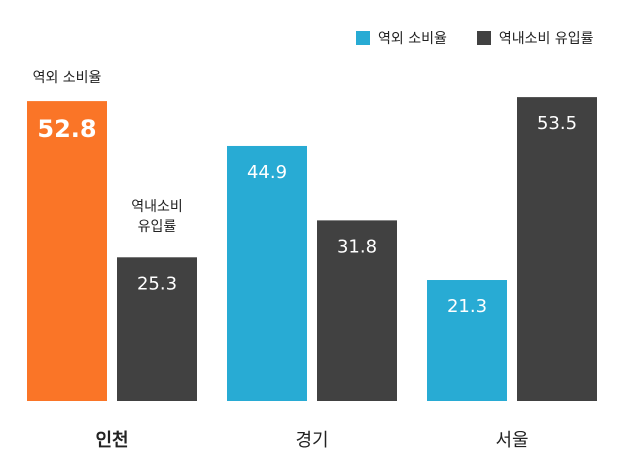 Image resolution: width=643 pixels, height=468 pixels. I want to click on data-label-outflow-2: 21.3, so click(467, 306).